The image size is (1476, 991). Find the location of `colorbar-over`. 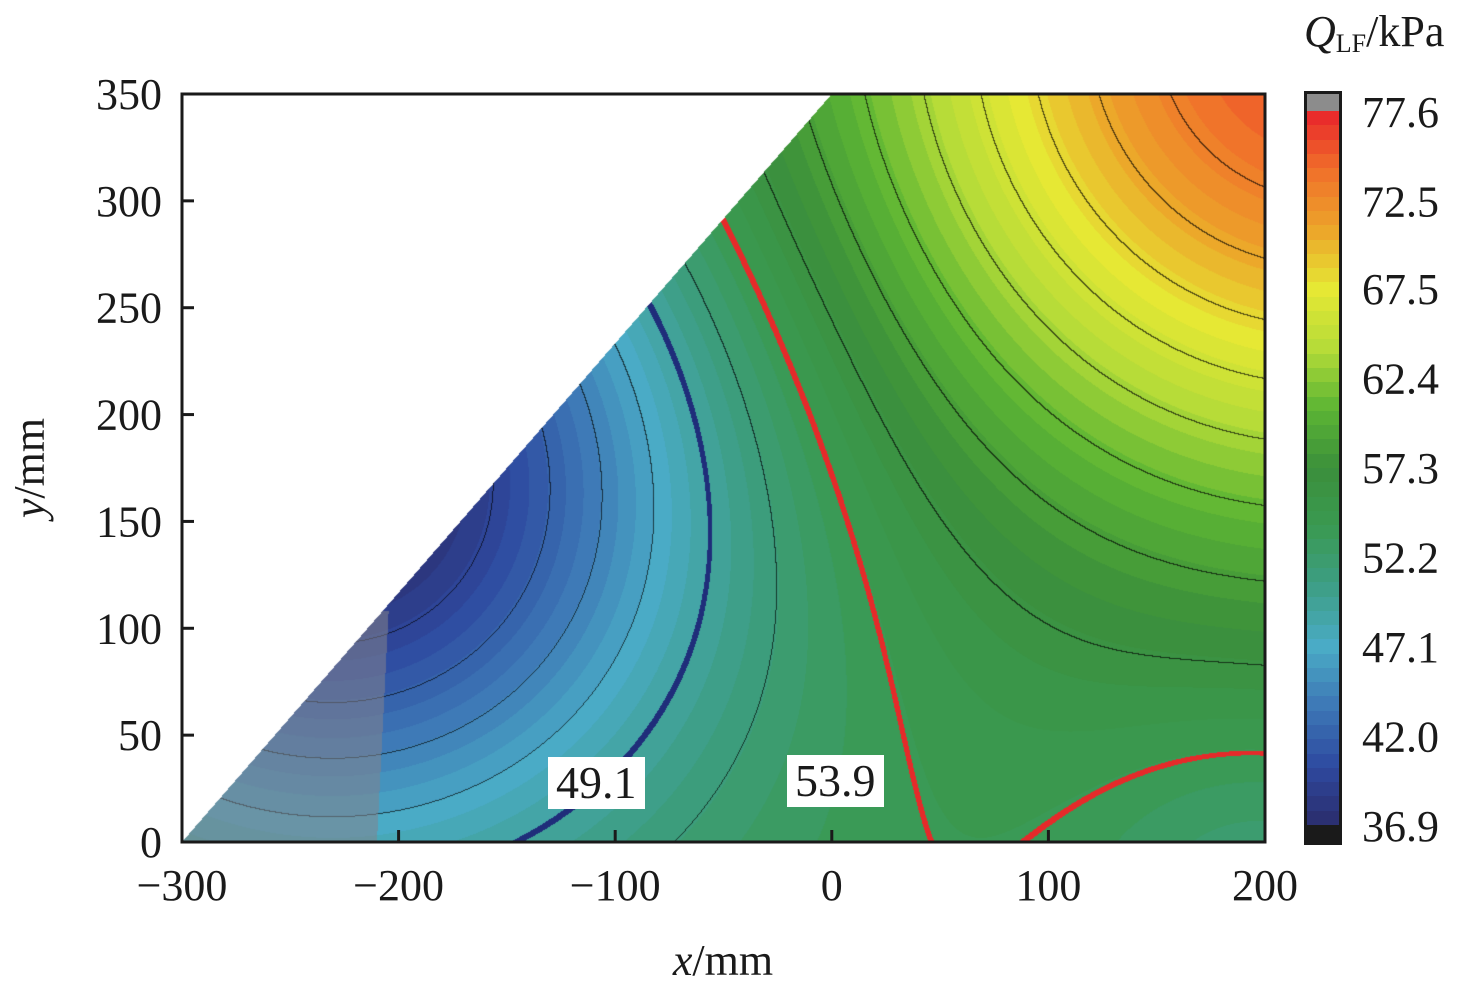

colorbar-over is located at coordinates (1323, 102).